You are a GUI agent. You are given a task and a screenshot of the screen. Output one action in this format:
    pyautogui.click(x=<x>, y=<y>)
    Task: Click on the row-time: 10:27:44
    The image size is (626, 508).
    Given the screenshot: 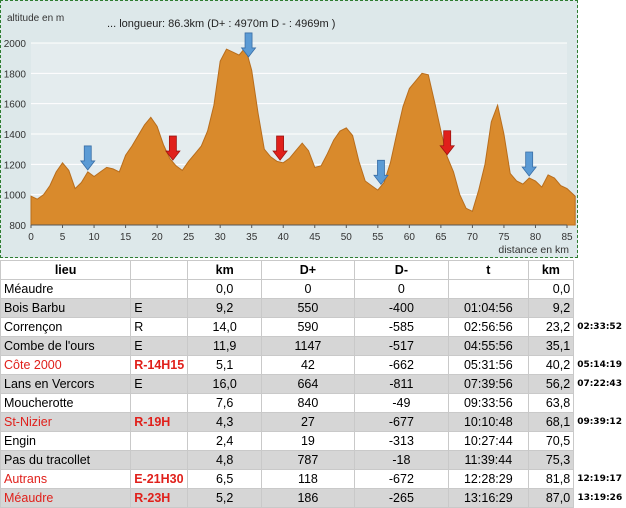 What is the action you would take?
    pyautogui.click(x=488, y=441)
    